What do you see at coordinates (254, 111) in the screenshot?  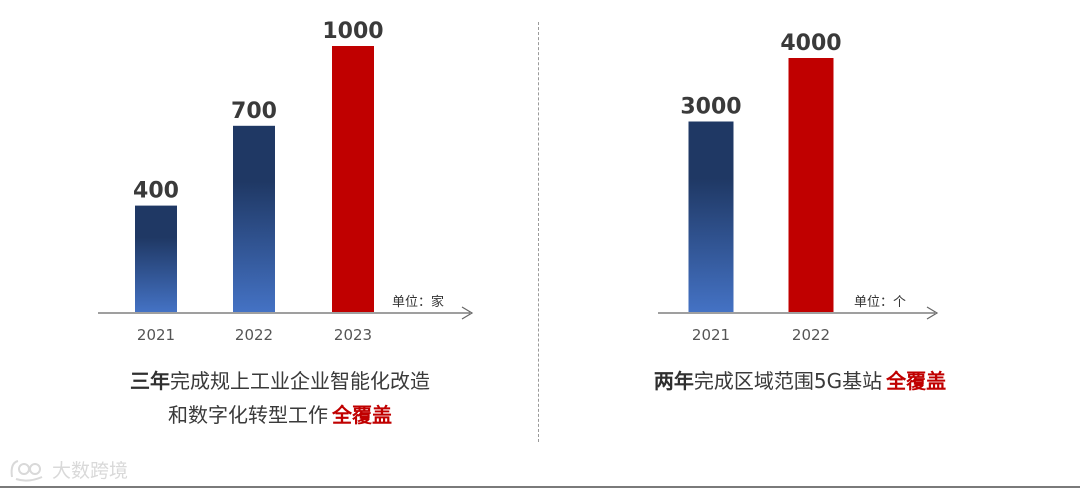 I see `value-label: 700` at bounding box center [254, 111].